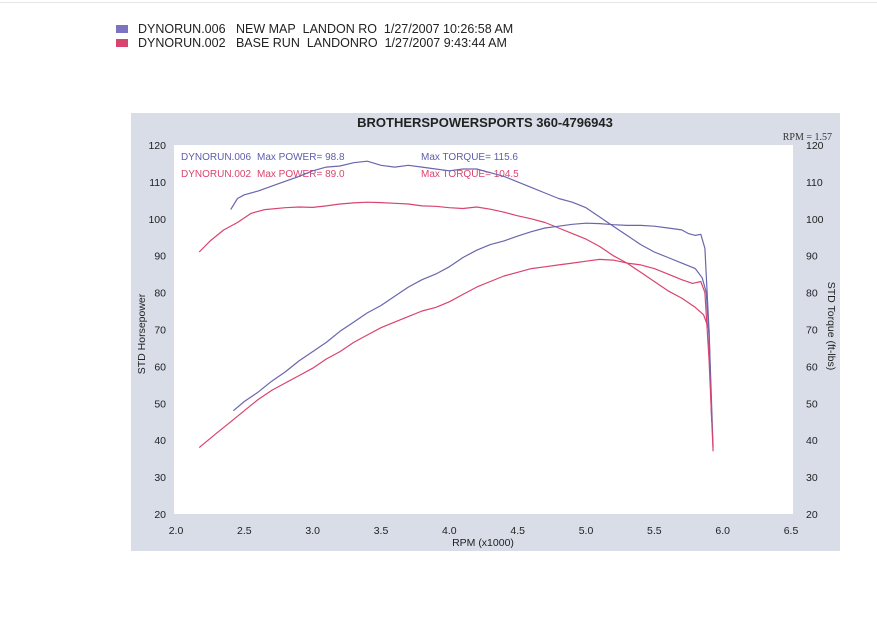 This screenshot has height=638, width=877. I want to click on y-tick-label-left: 70, so click(160, 331).